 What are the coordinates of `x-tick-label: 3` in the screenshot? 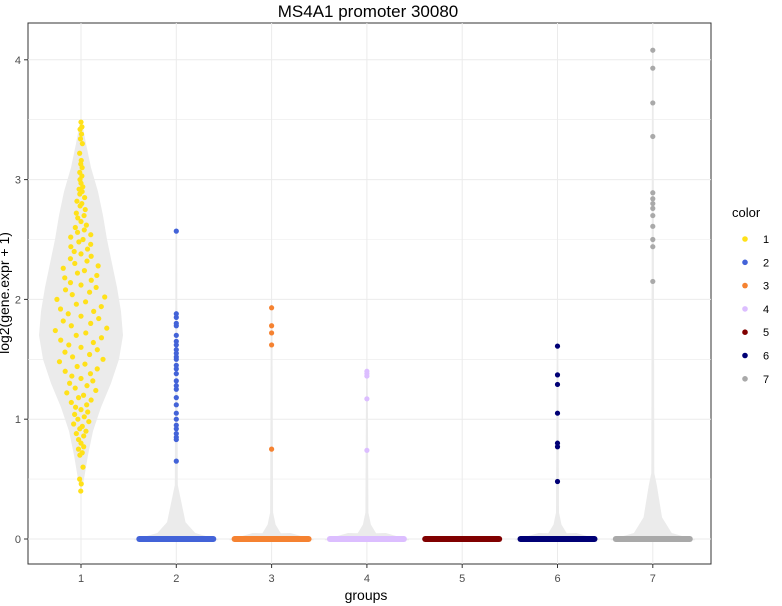 It's located at (272, 579).